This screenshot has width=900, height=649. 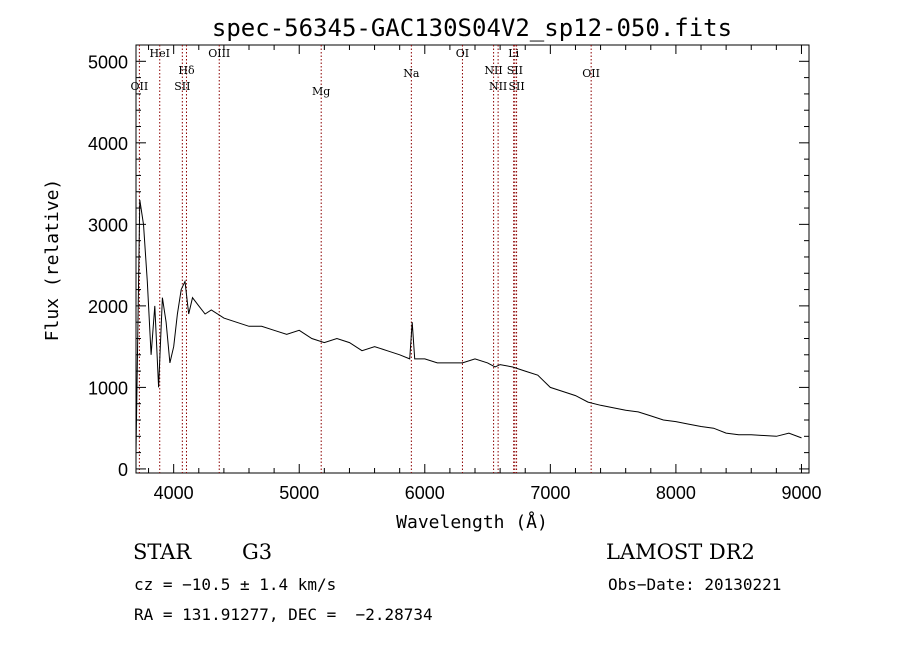 What do you see at coordinates (235, 584) in the screenshot?
I see `redshift-text: cz = −10.5 ± 1.4 km/s` at bounding box center [235, 584].